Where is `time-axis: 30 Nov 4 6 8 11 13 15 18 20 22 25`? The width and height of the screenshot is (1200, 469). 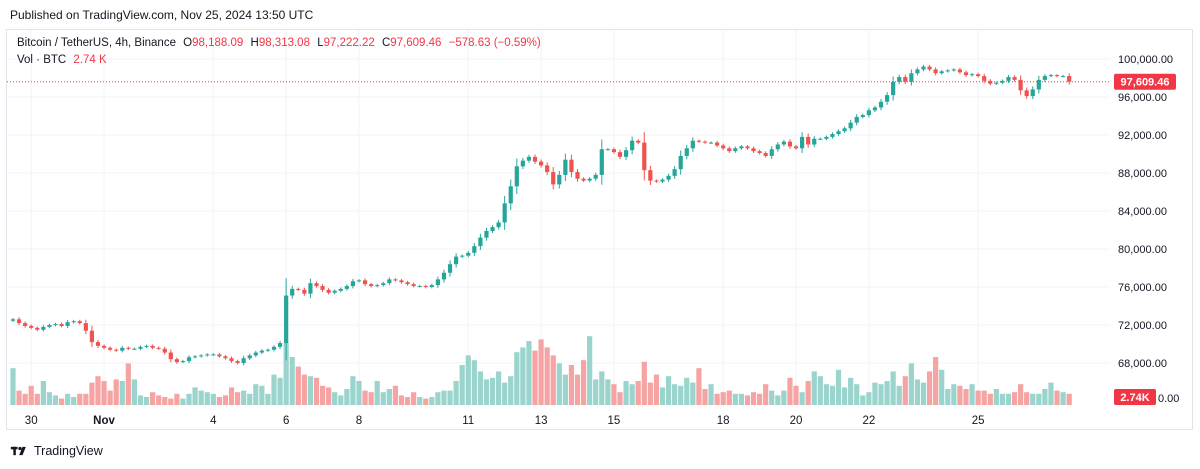
time-axis: 30 Nov 4 6 8 11 13 15 18 20 22 25 is located at coordinates (505, 421).